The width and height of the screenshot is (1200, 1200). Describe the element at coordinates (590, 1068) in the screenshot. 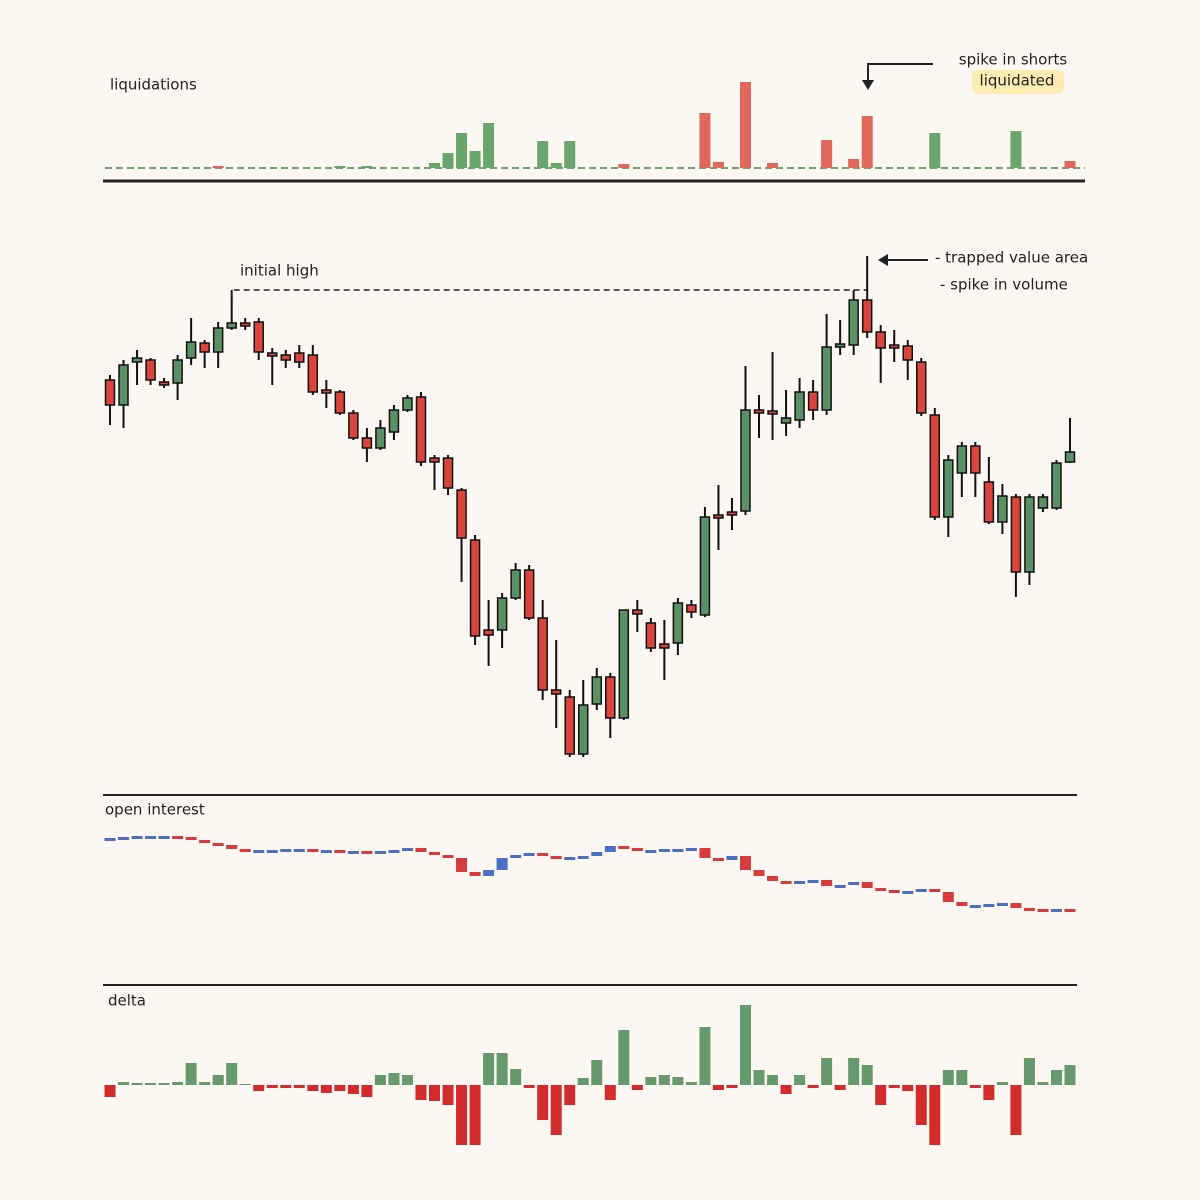

I see `delta-panel: delta` at that location.